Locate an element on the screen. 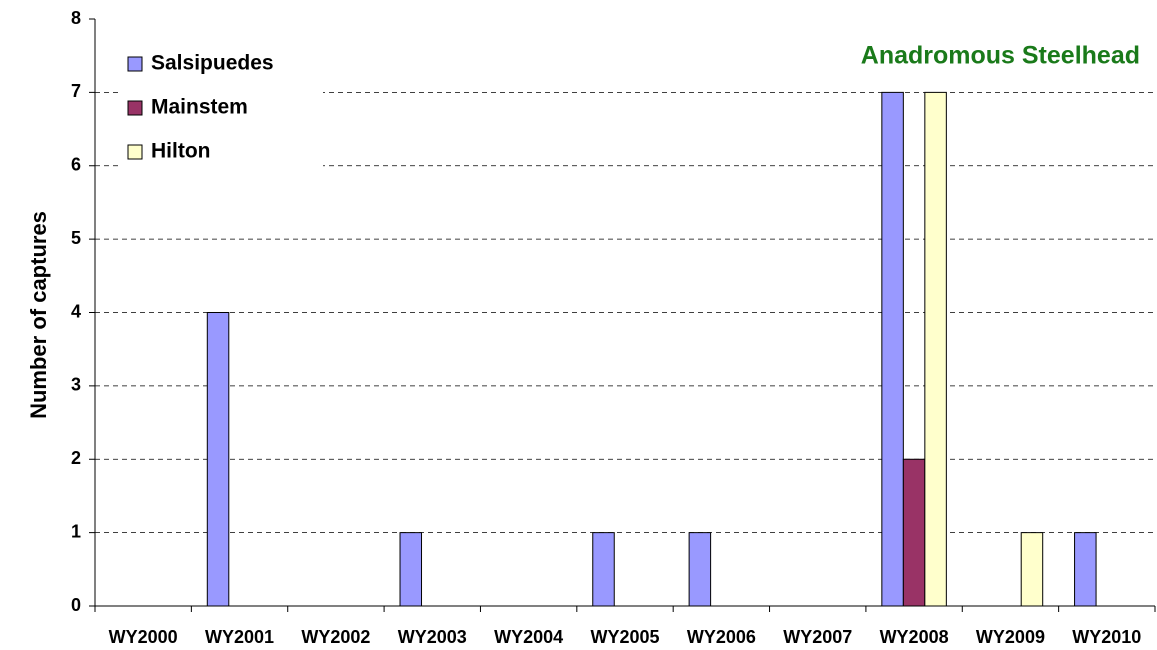  y-axis-label: Number of captures is located at coordinates (38, 315).